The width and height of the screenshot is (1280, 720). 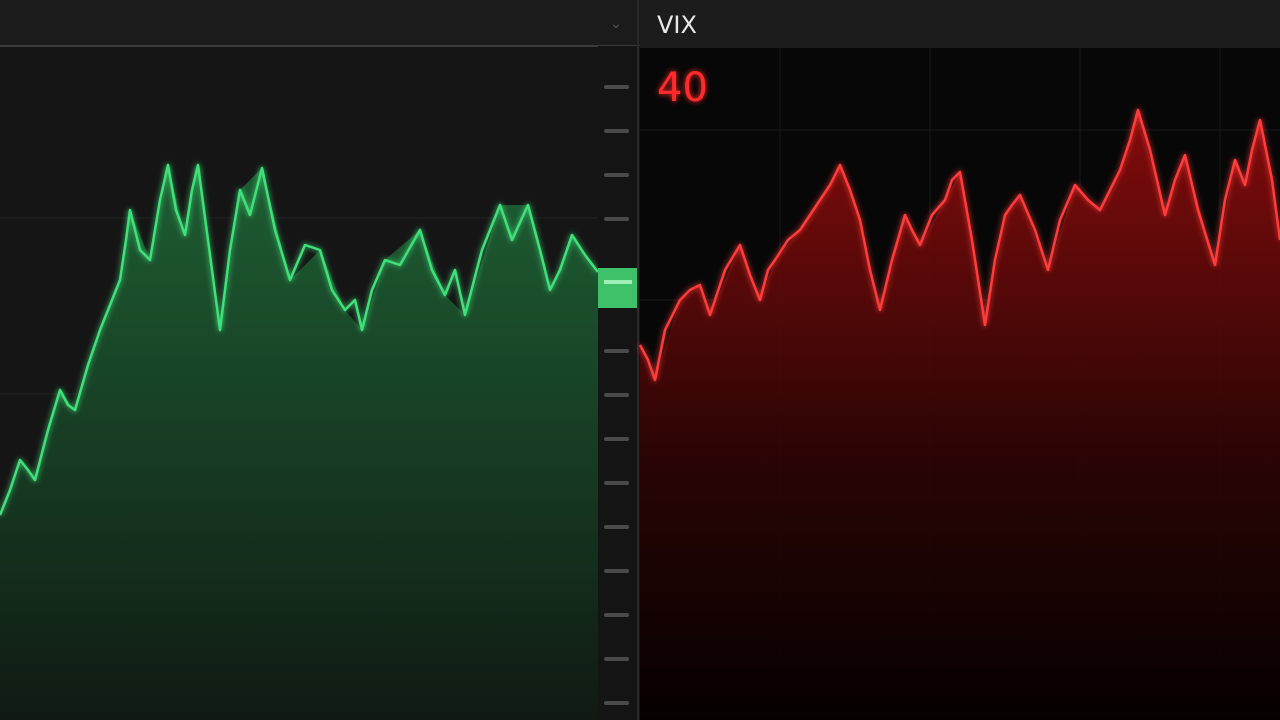 I want to click on panel-title: VIX, so click(x=677, y=25).